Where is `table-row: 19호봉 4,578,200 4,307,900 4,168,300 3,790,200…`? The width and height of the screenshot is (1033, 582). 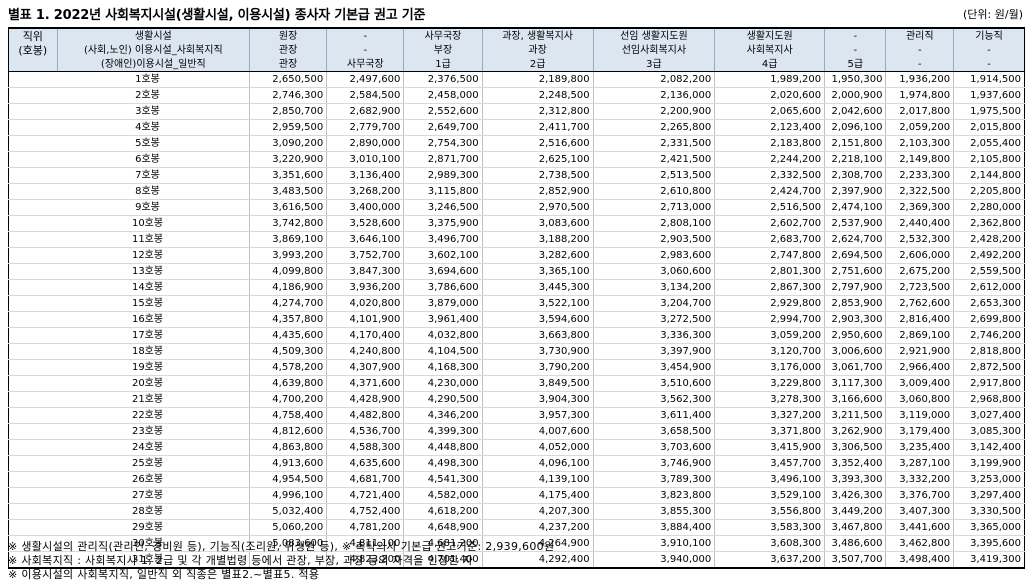
table-row: 19호봉 4,578,200 4,307,900 4,168,300 3,790,200… is located at coordinates (516, 367).